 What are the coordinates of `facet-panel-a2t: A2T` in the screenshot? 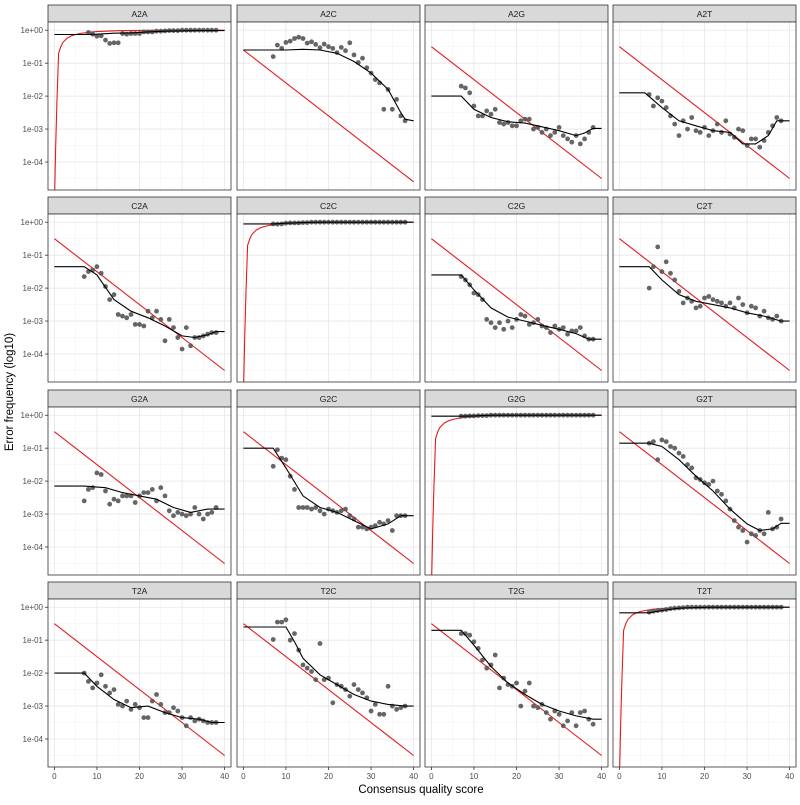 It's located at (704, 97).